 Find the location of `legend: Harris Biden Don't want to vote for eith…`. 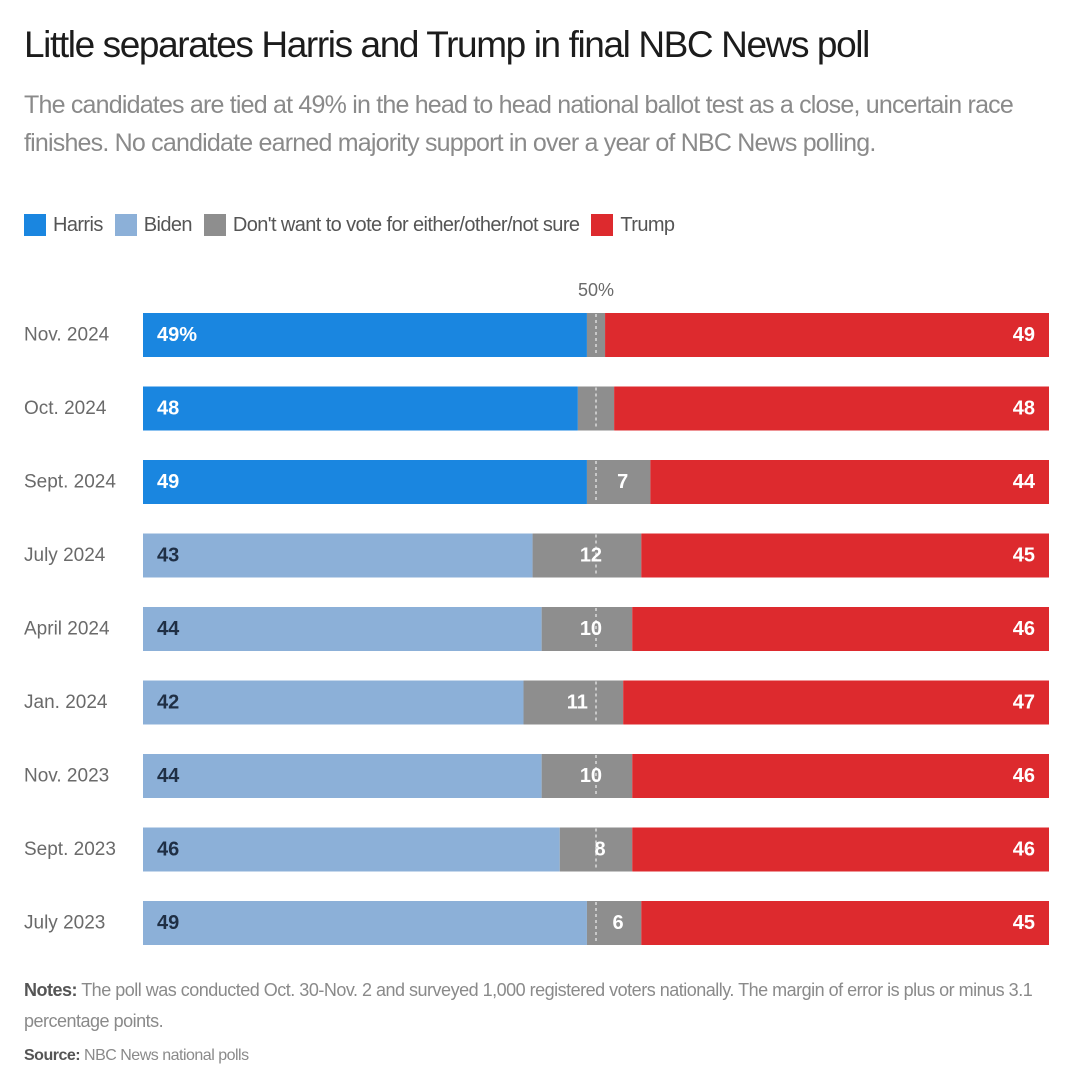

legend: Harris Biden Don't want to vote for eith… is located at coordinates (355, 225).